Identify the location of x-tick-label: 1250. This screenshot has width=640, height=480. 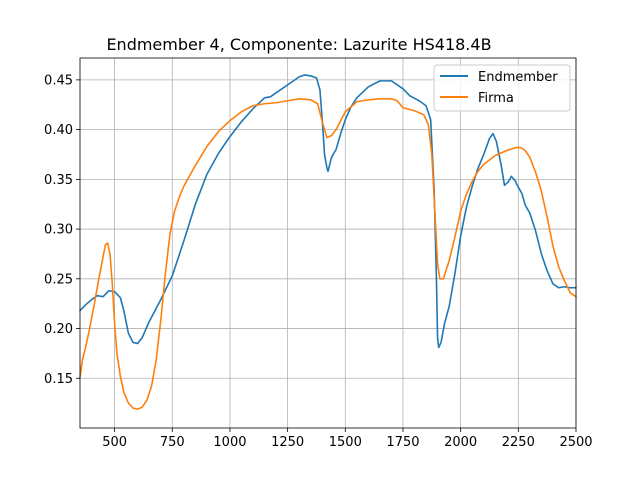
(287, 442).